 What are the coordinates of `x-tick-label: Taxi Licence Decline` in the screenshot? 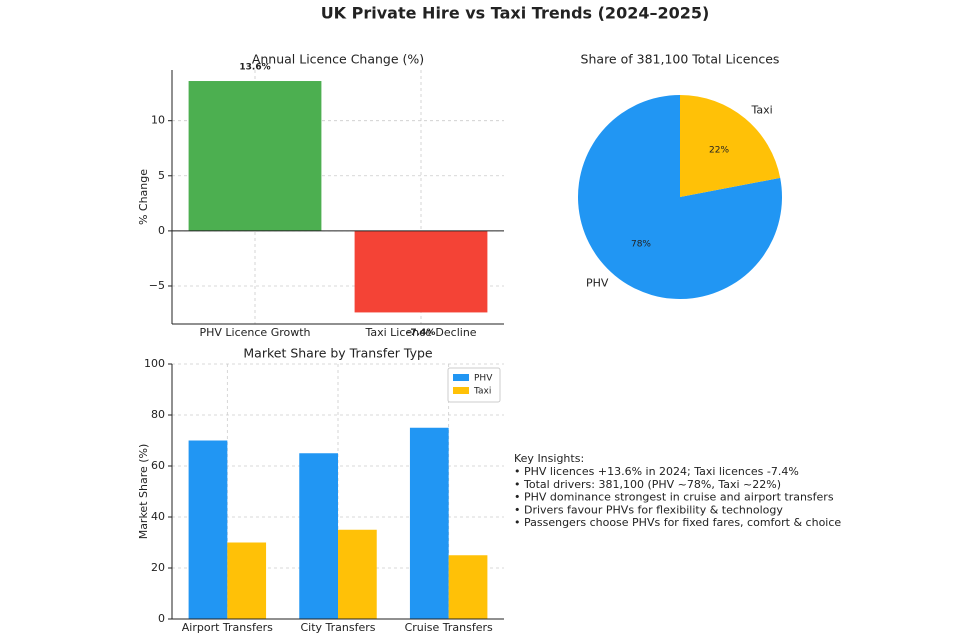 It's located at (420, 332).